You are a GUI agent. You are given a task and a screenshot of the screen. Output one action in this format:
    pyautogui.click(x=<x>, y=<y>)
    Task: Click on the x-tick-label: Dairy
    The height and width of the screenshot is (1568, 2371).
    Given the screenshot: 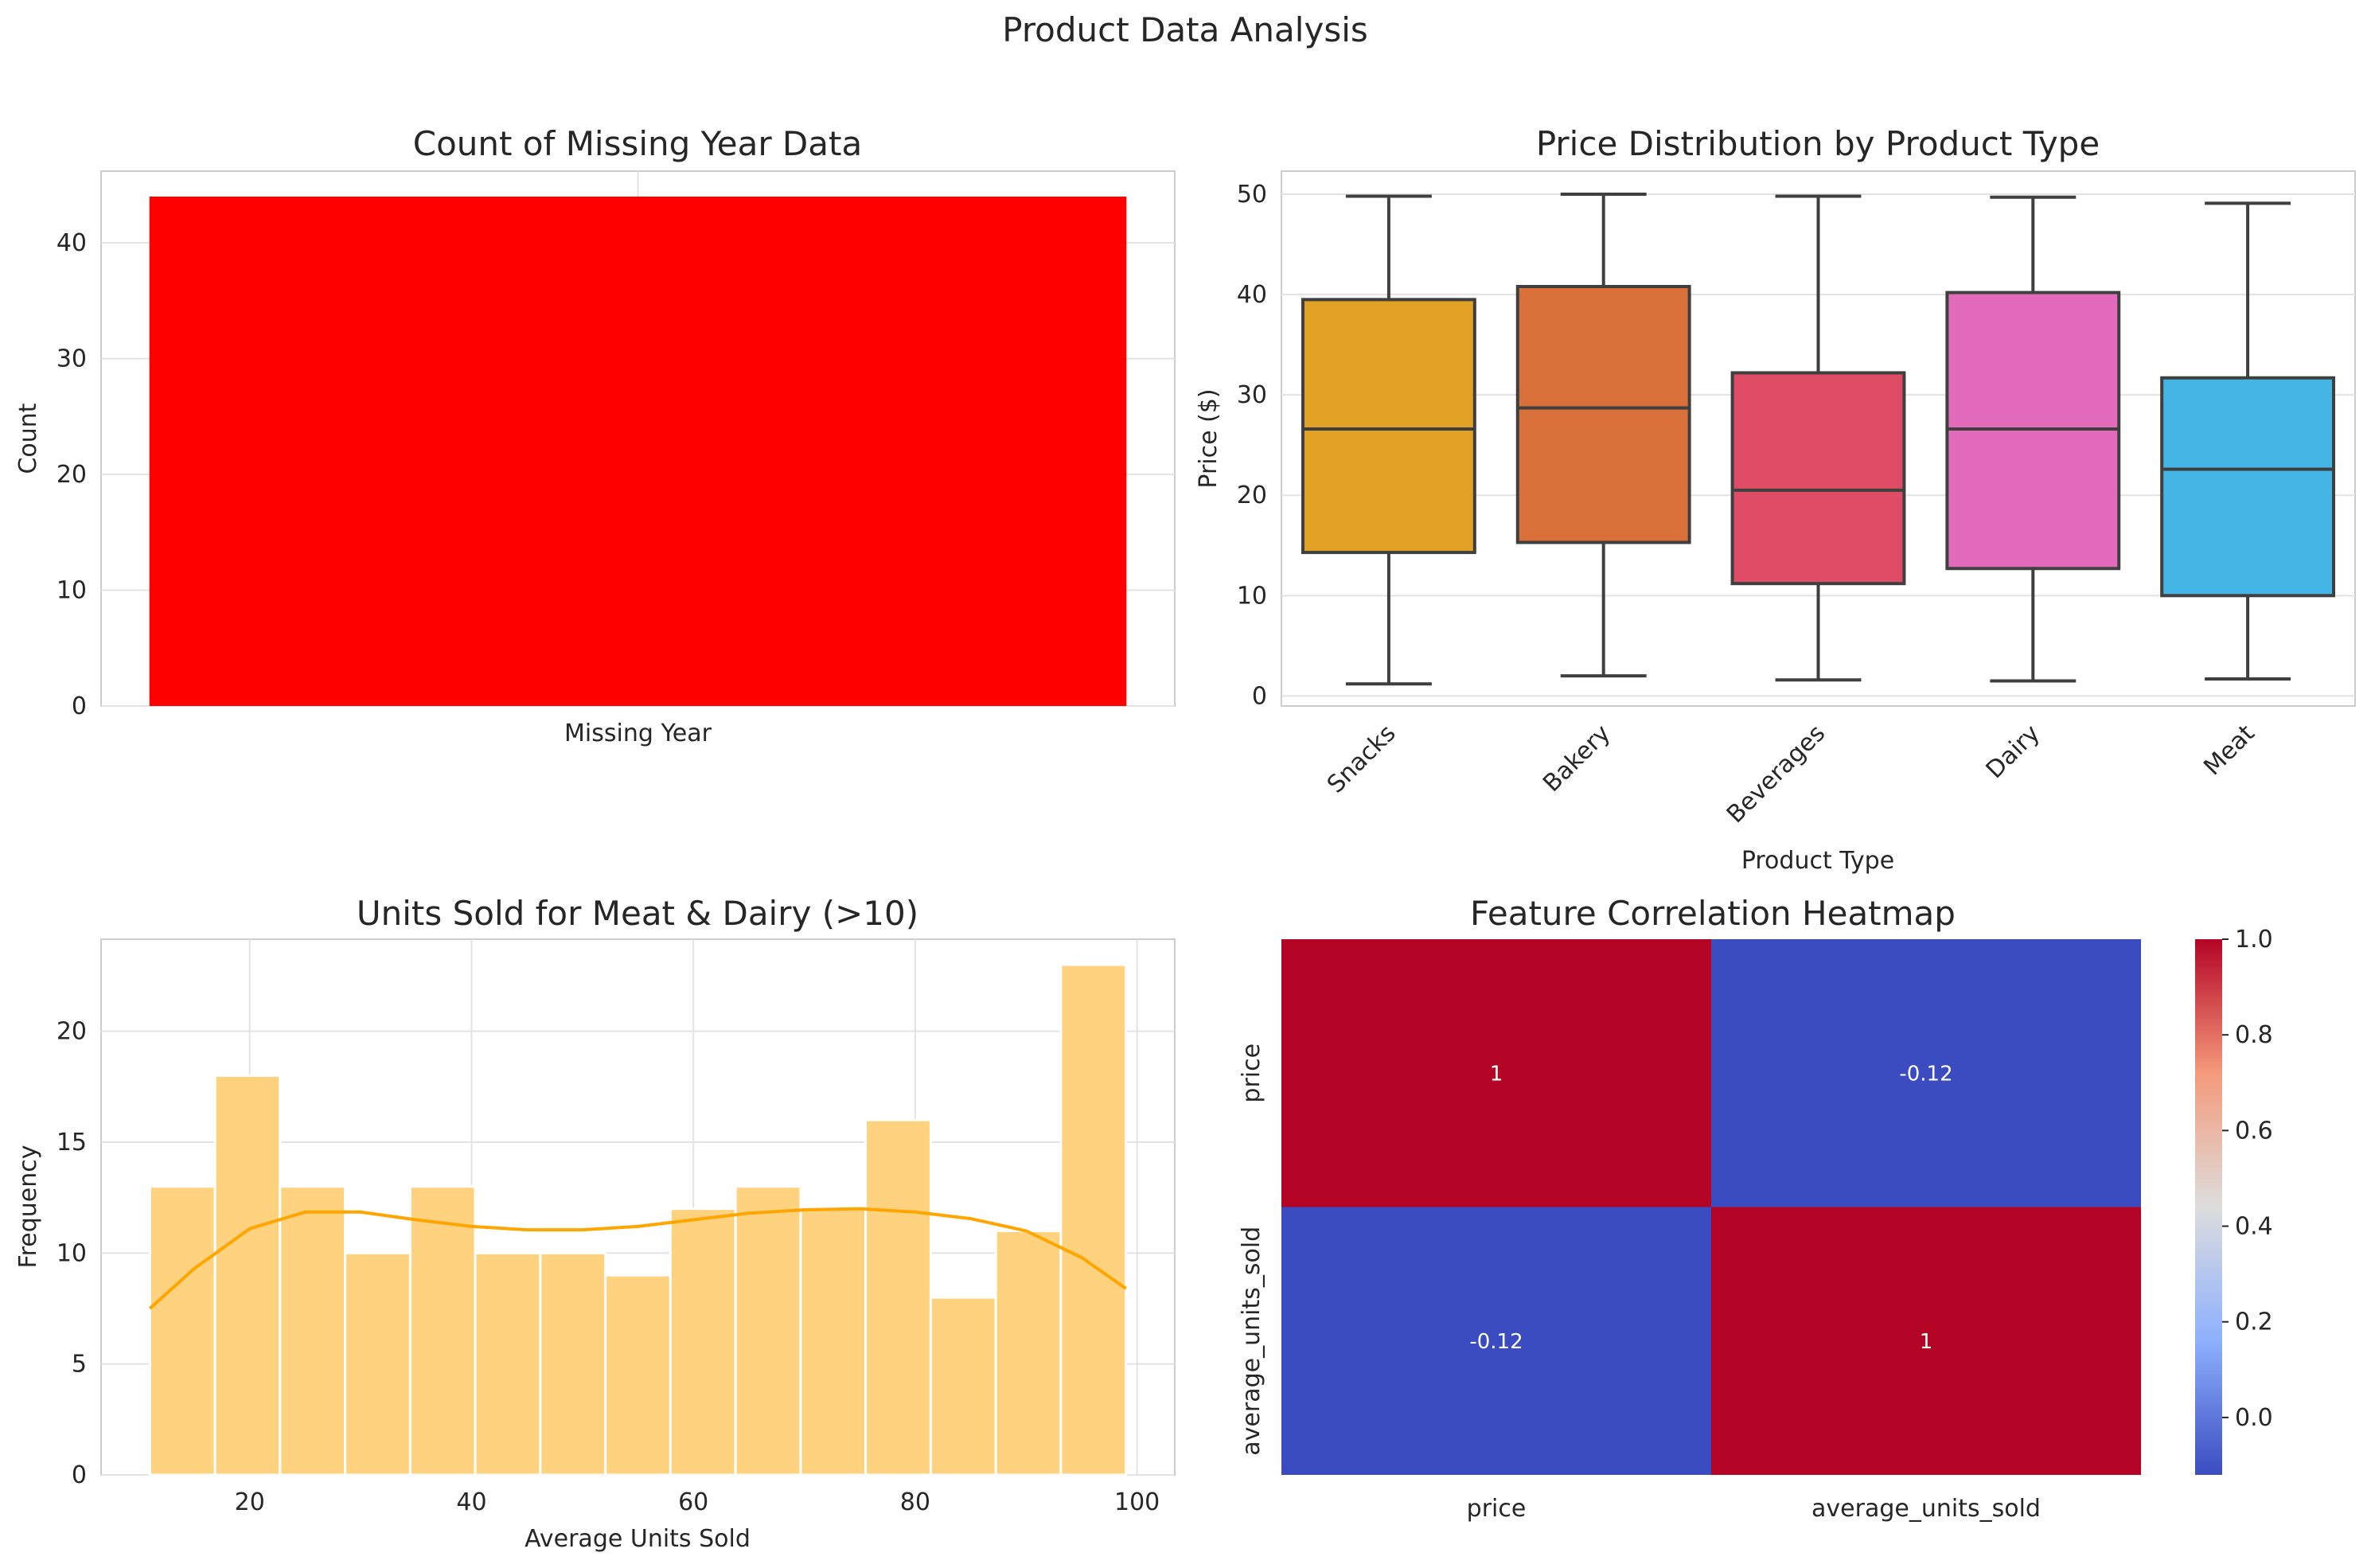 What is the action you would take?
    pyautogui.click(x=2013, y=752)
    